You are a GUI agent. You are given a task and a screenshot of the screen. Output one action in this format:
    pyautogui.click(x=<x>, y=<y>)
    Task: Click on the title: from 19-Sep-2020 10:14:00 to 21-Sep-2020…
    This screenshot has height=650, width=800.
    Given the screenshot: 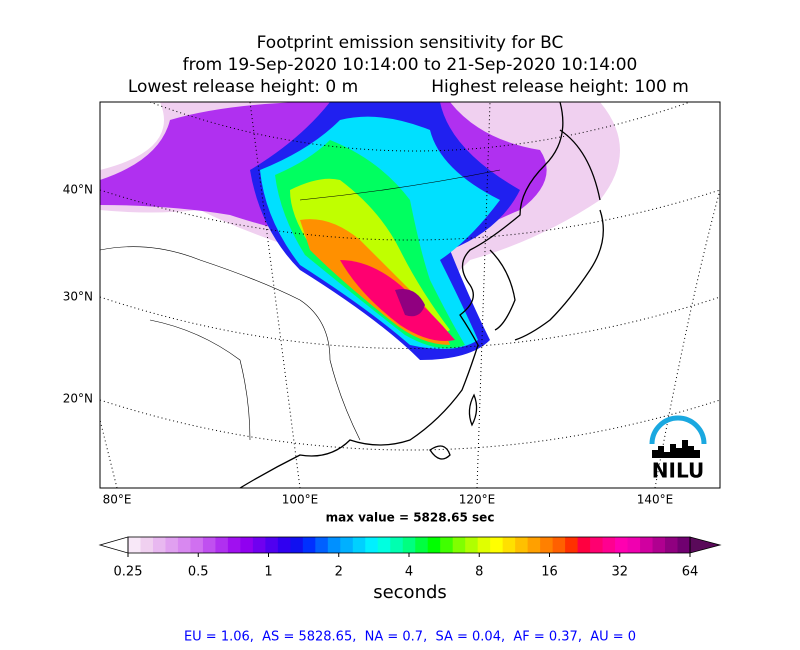 What is the action you would take?
    pyautogui.click(x=410, y=65)
    